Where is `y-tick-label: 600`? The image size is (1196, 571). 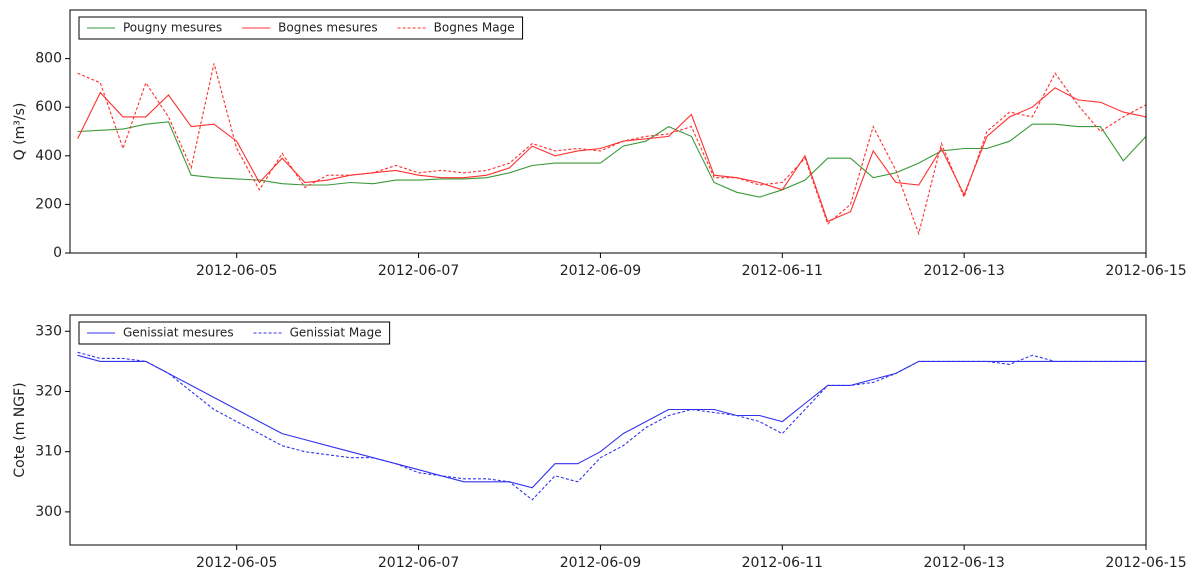
y-tick-label: 600 is located at coordinates (48, 107).